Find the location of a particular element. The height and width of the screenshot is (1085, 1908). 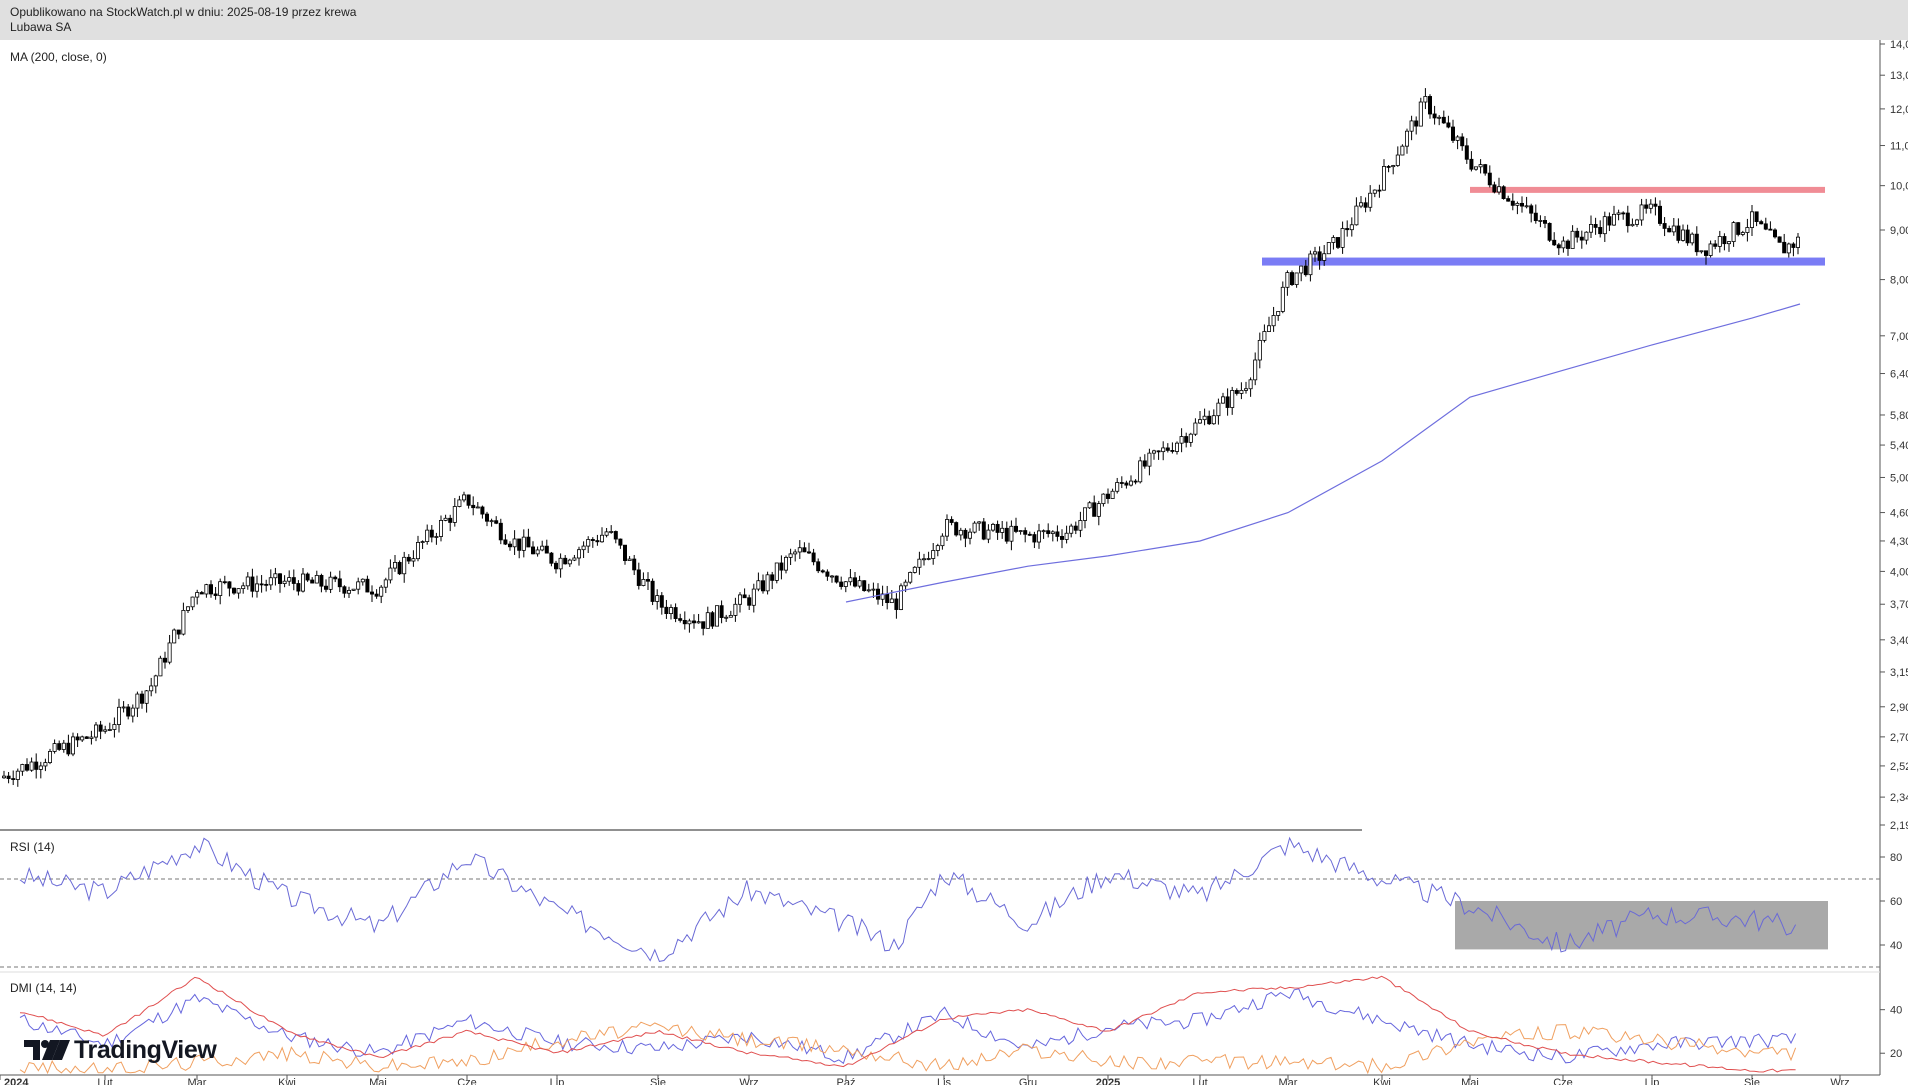

price-tick-label: 5,80 is located at coordinates (1899, 416).